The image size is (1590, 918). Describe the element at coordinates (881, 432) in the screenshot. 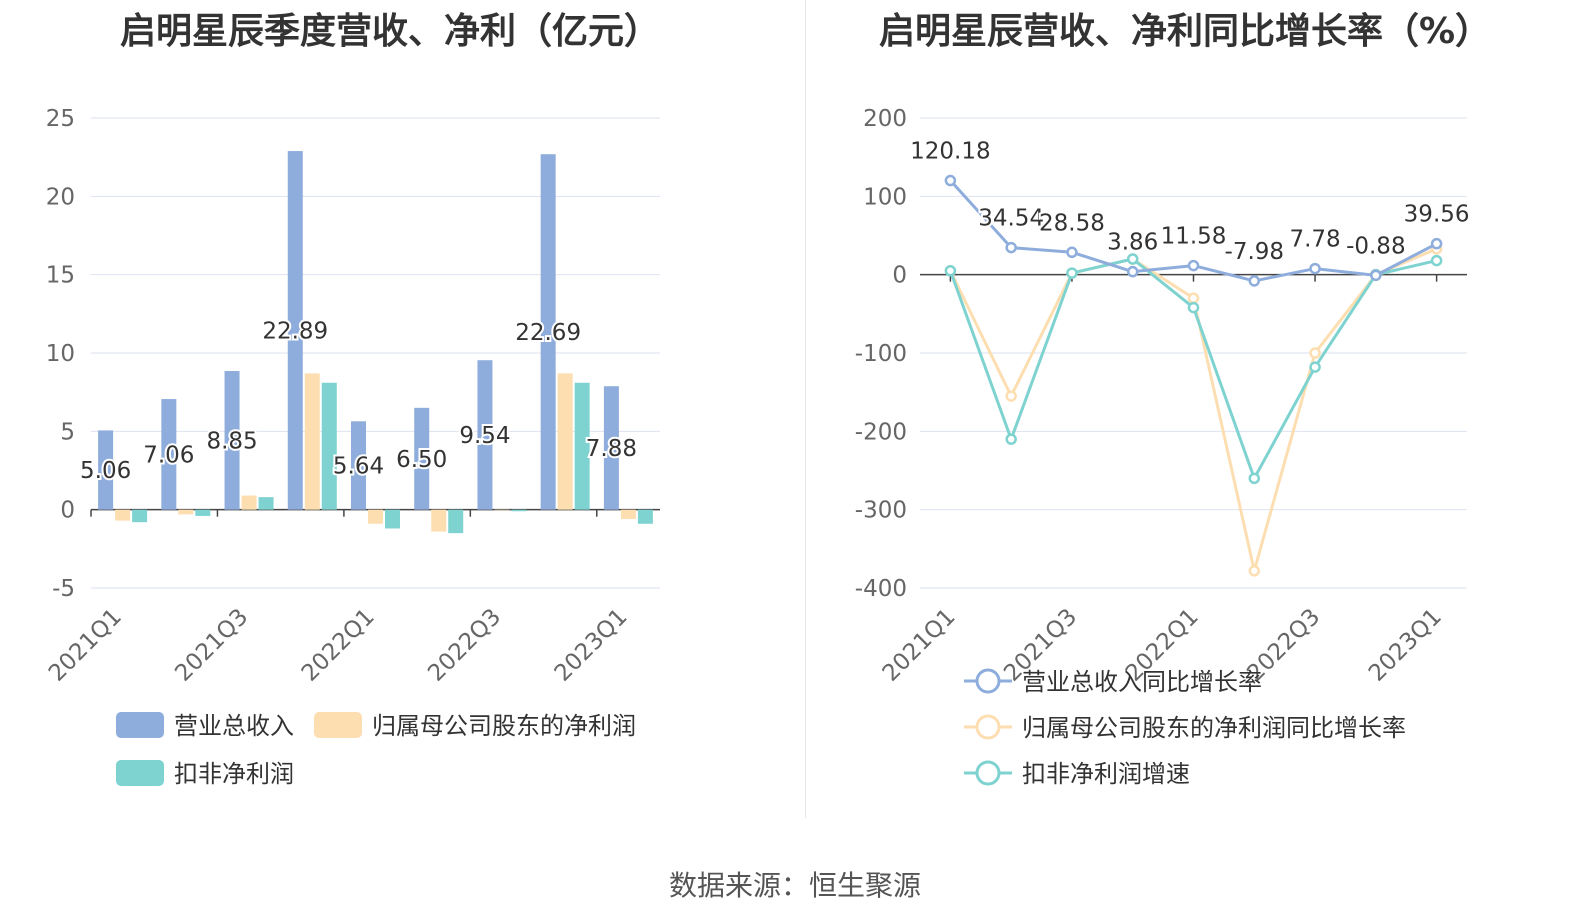

I see `line-y-tick-label: -200` at that location.